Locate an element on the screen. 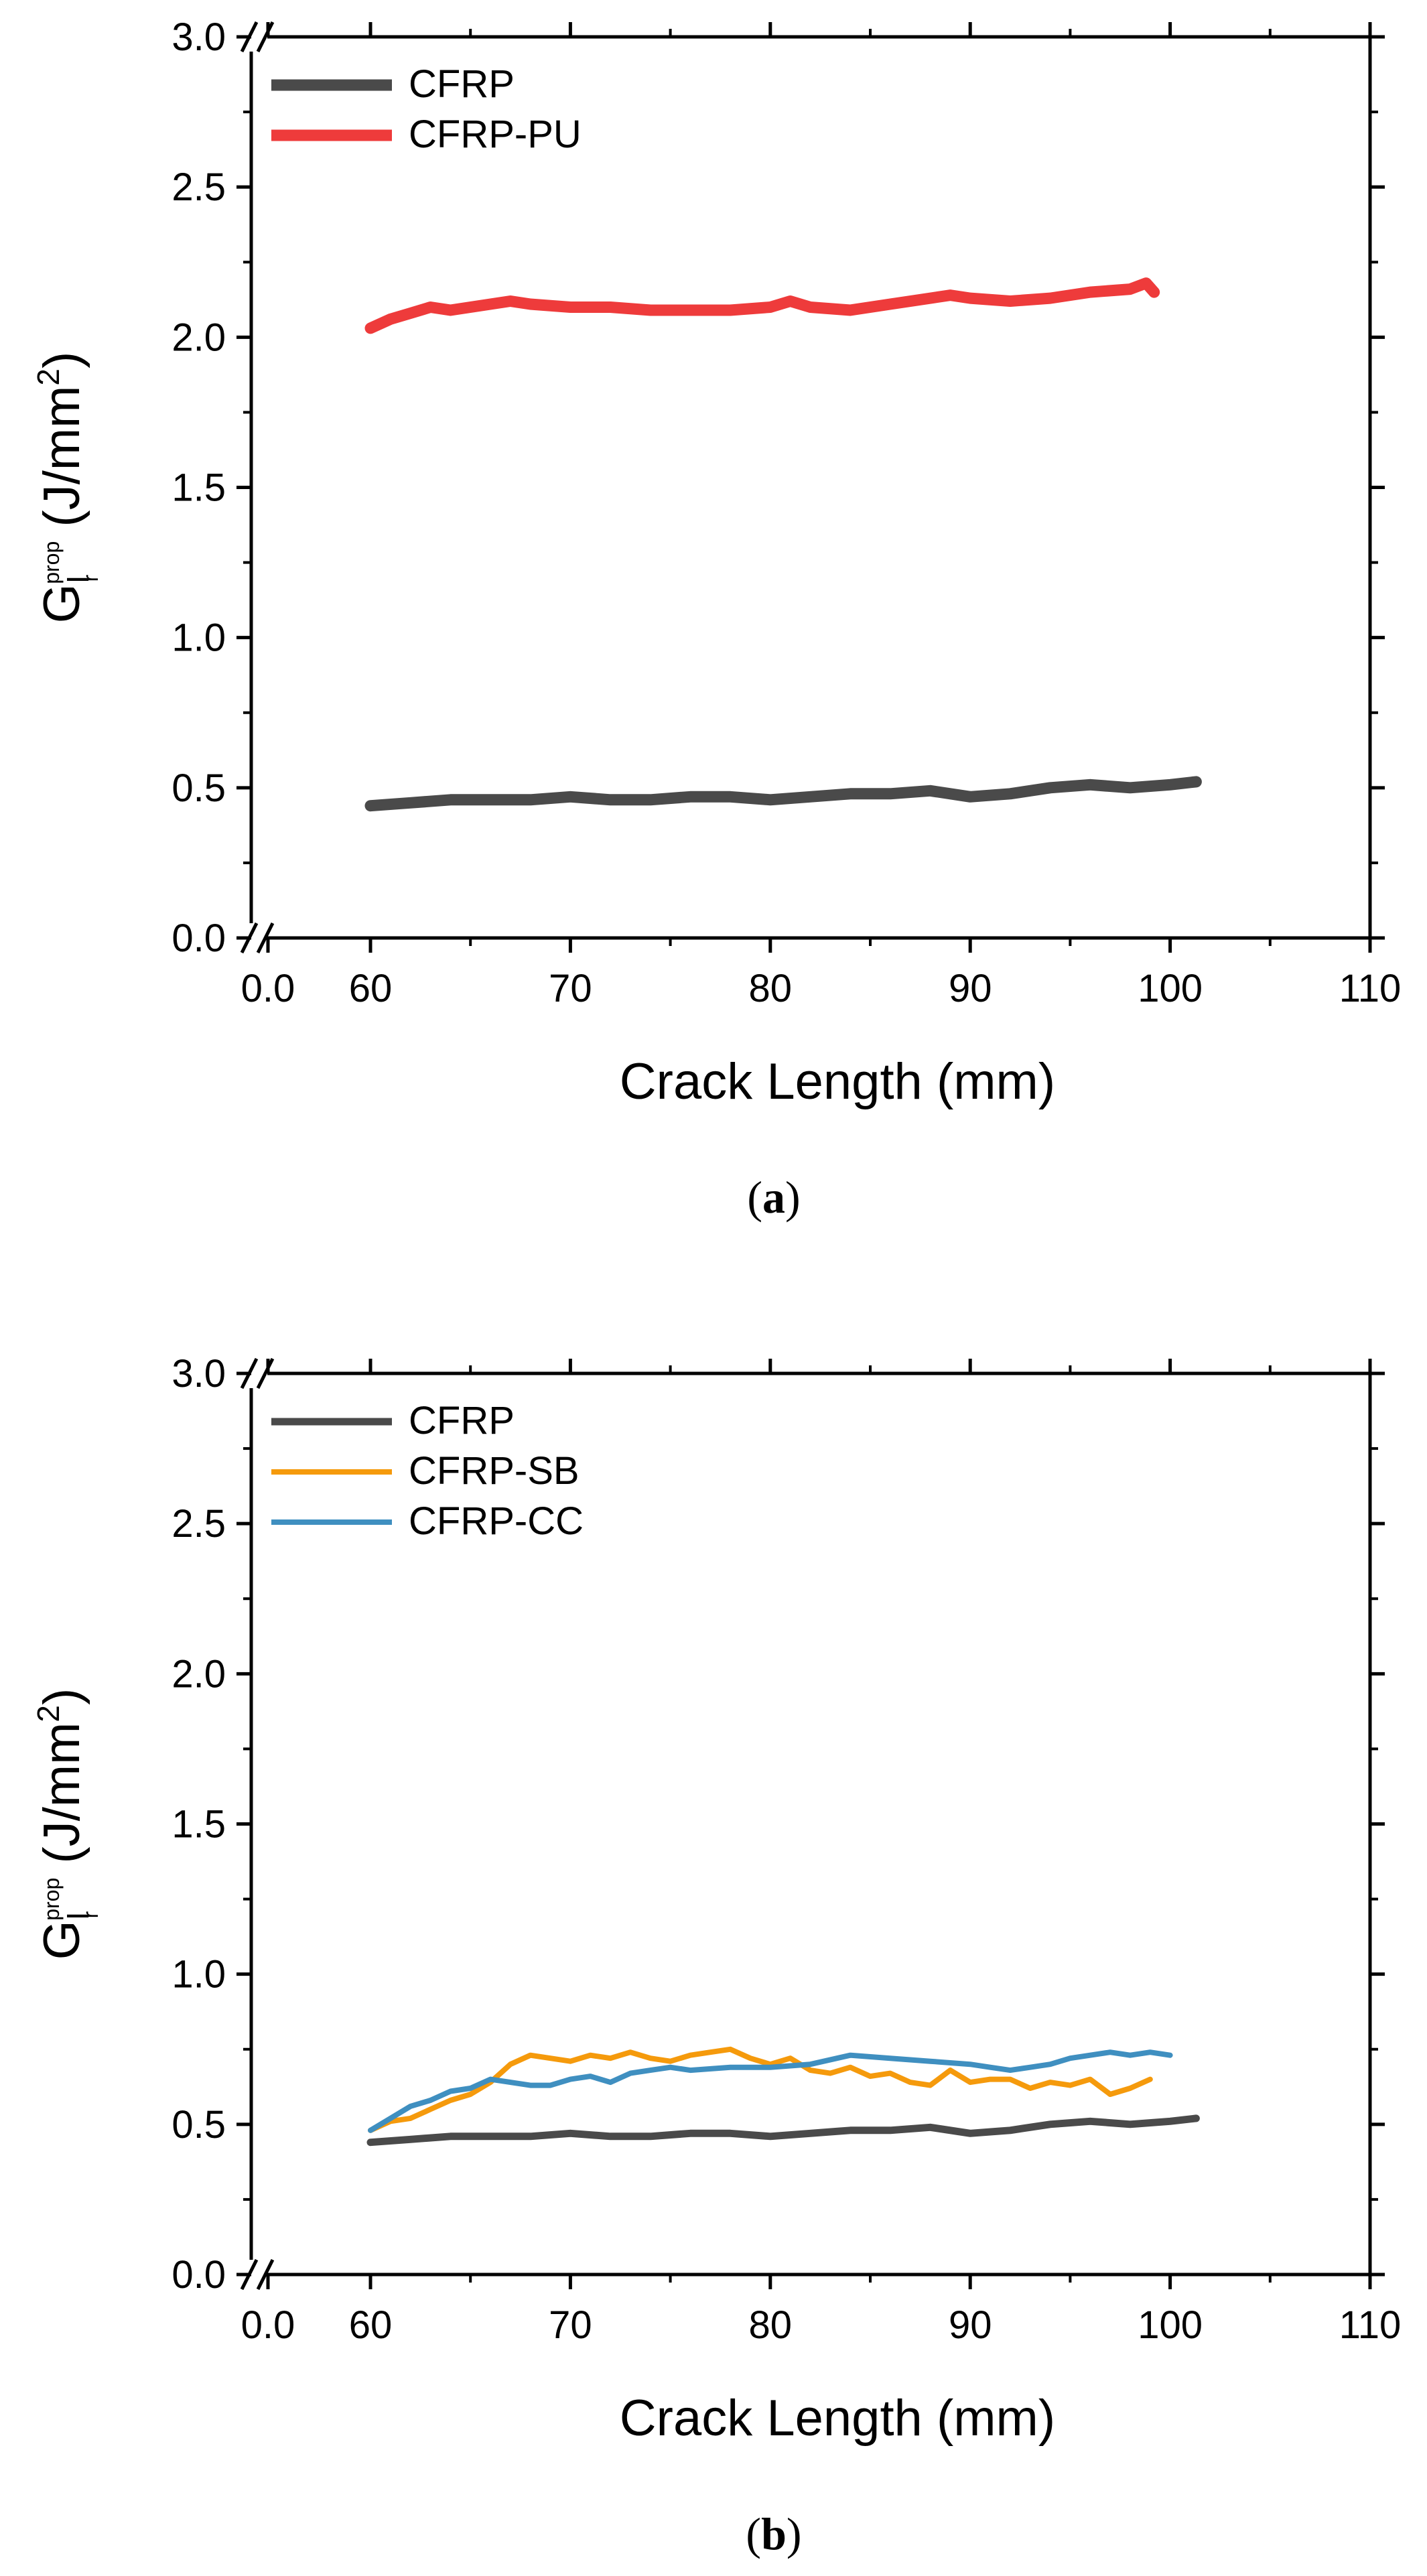 The height and width of the screenshot is (2576, 1427). series-line-cfrp-pu is located at coordinates (762, 305).